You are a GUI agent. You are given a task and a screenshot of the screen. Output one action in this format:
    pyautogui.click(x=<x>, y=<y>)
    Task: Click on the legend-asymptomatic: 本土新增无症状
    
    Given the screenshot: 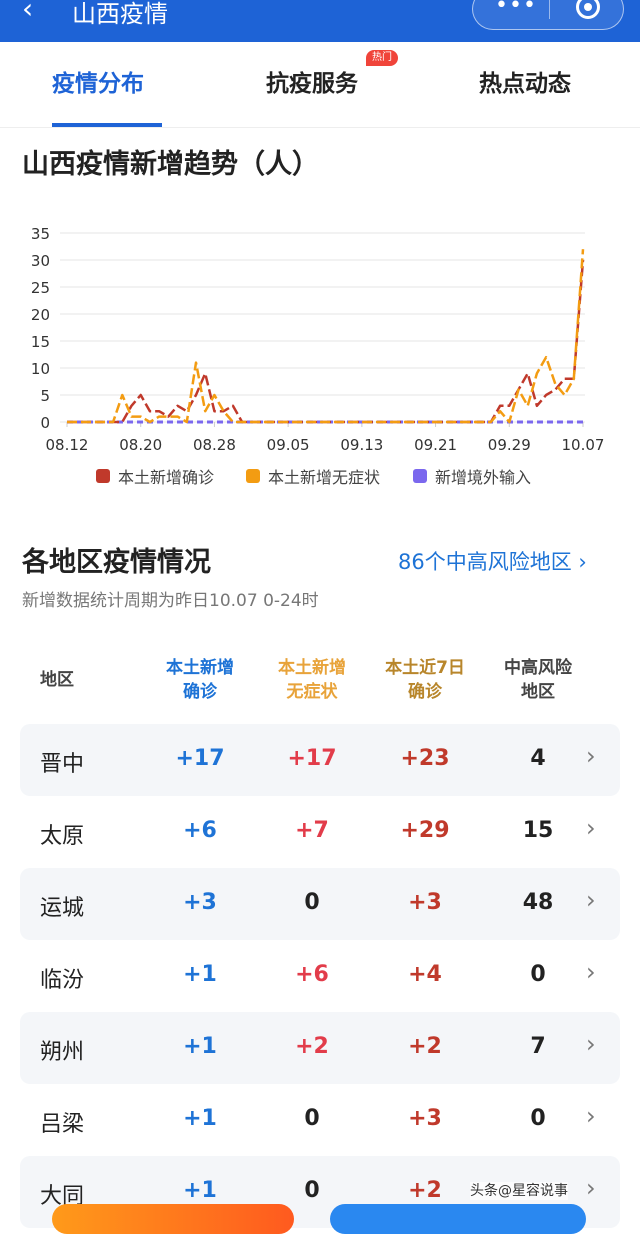 What is the action you would take?
    pyautogui.click(x=313, y=476)
    